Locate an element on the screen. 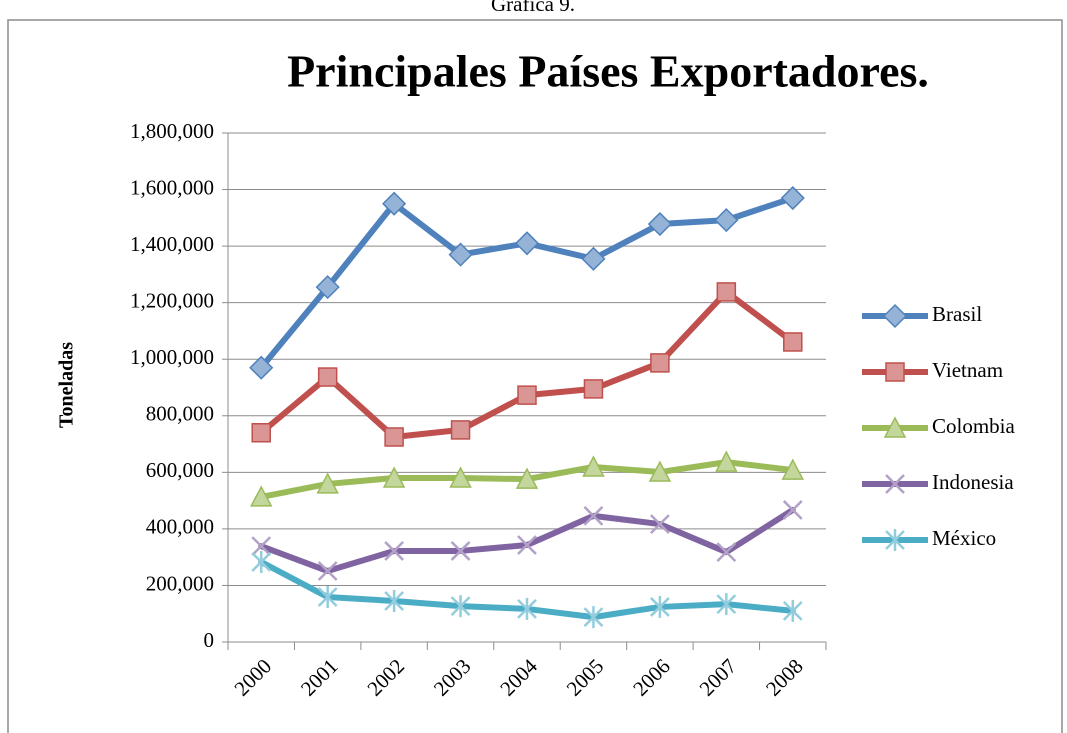 The width and height of the screenshot is (1067, 733). x-tick-label: 2008 is located at coordinates (784, 677).